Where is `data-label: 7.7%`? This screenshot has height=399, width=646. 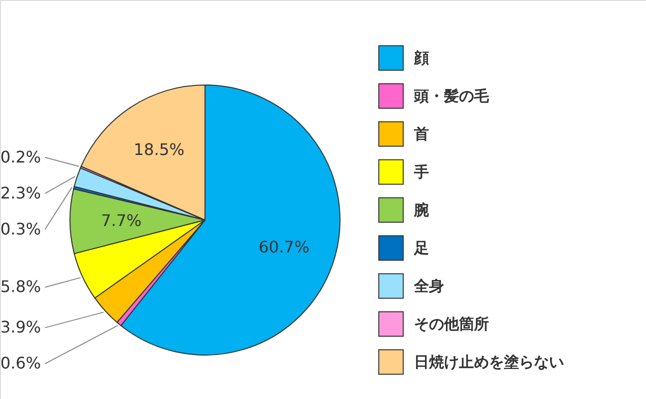 data-label: 7.7% is located at coordinates (121, 220).